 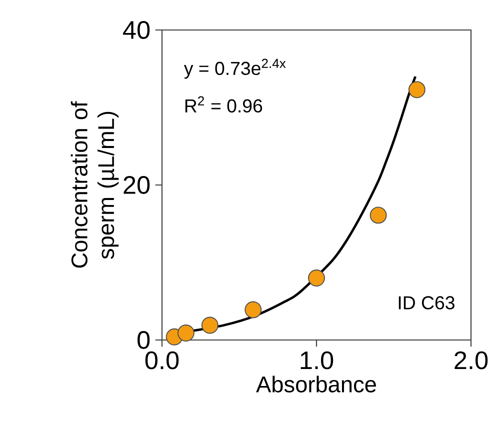 What do you see at coordinates (317, 360) in the screenshot?
I see `x-tick-label: 1.0` at bounding box center [317, 360].